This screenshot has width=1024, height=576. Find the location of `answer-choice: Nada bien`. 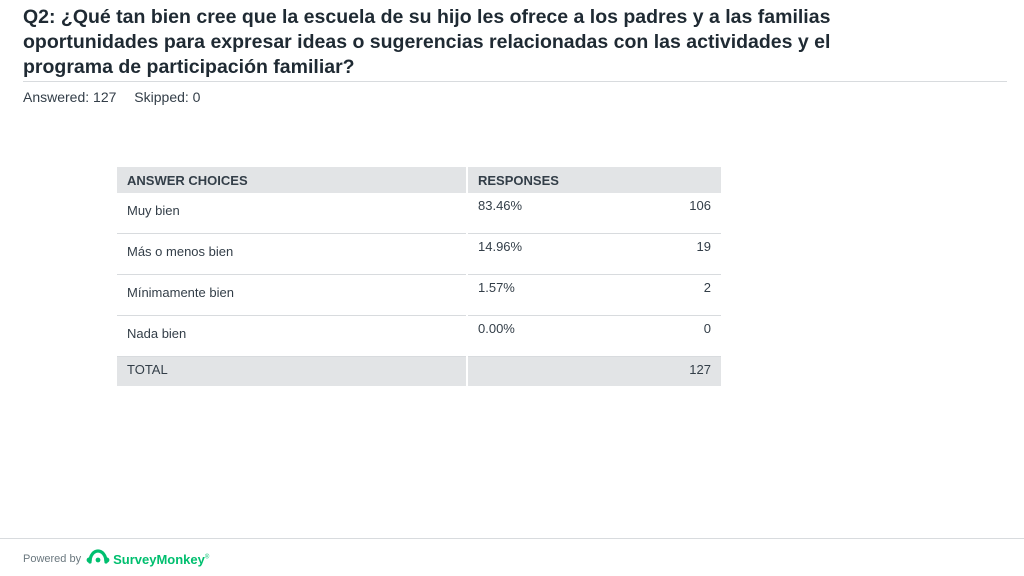

answer-choice: Nada bien is located at coordinates (292, 336).